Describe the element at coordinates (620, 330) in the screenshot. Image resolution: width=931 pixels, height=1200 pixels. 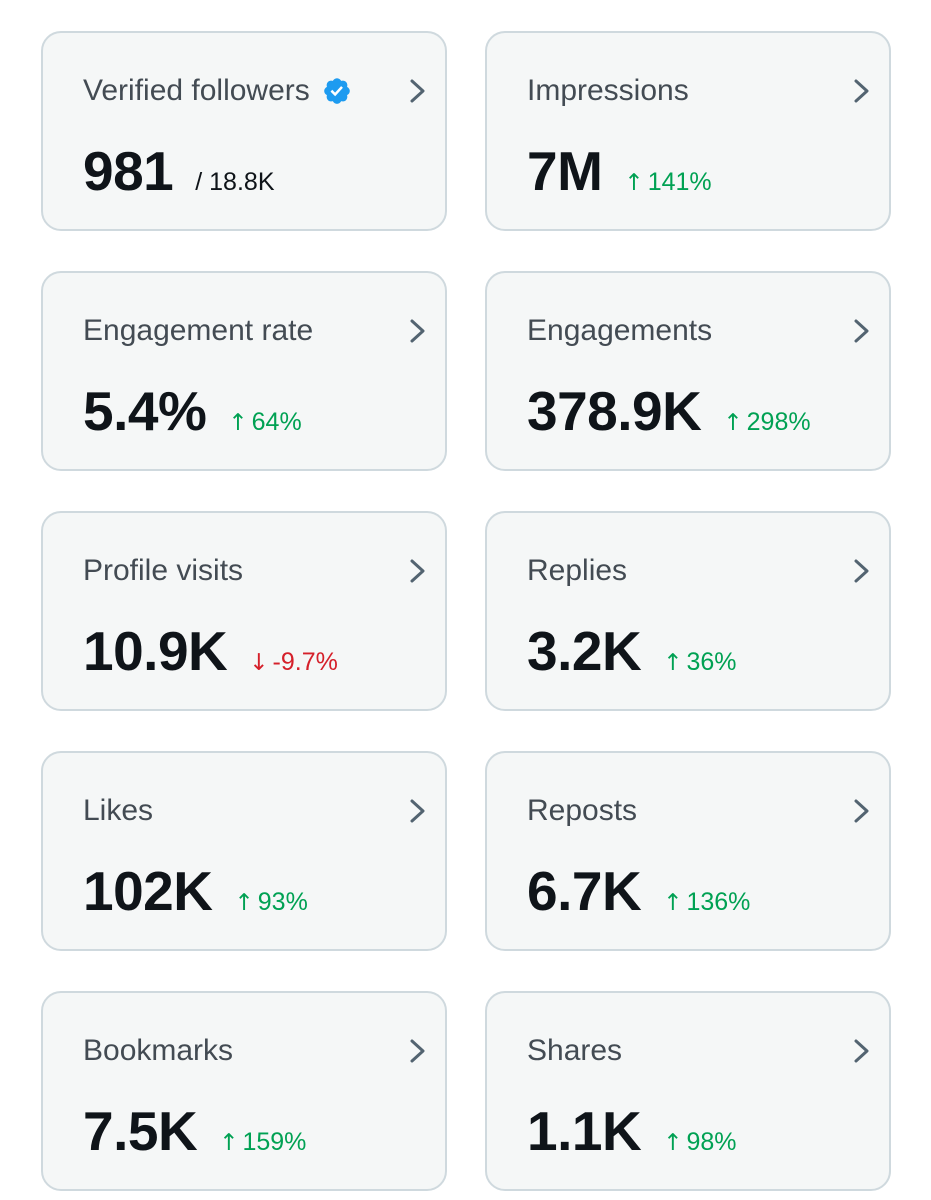
I see `card-title: Engagements` at that location.